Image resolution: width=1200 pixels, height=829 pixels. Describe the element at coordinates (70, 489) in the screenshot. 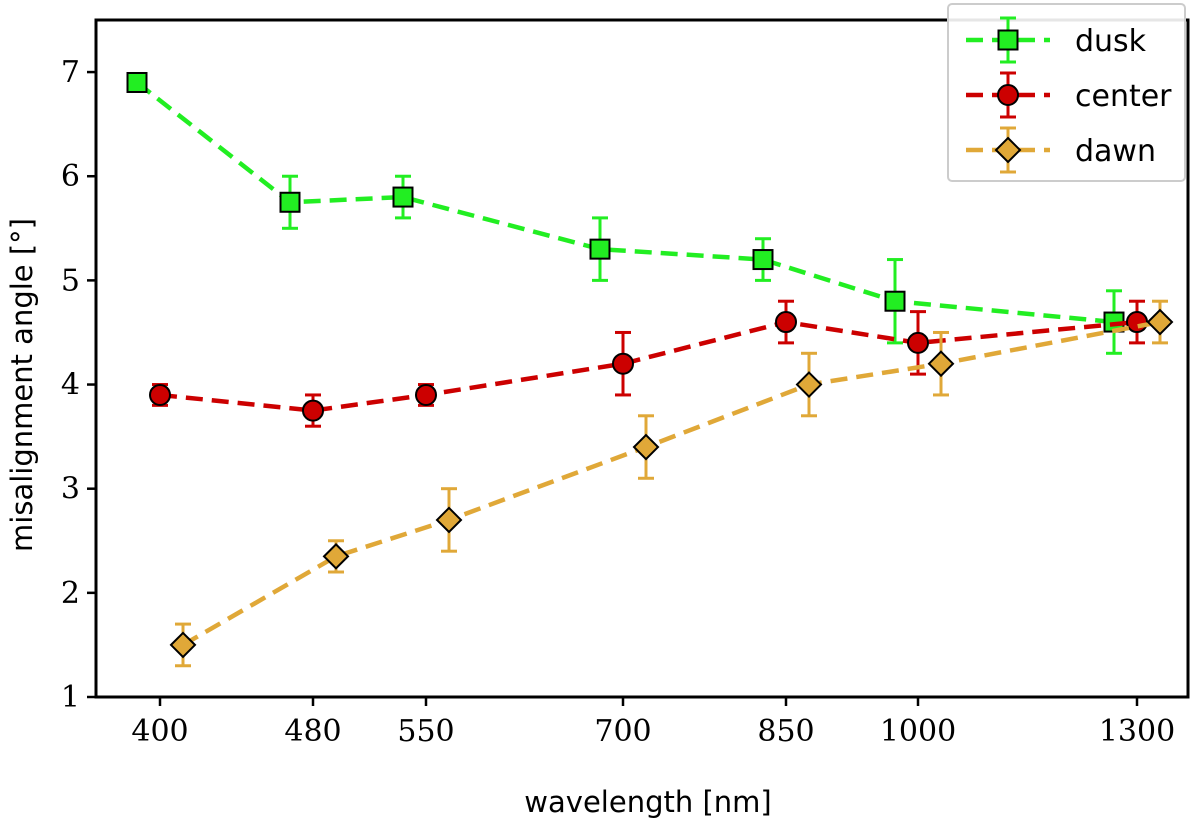

I see `y-tick-label: 3` at that location.